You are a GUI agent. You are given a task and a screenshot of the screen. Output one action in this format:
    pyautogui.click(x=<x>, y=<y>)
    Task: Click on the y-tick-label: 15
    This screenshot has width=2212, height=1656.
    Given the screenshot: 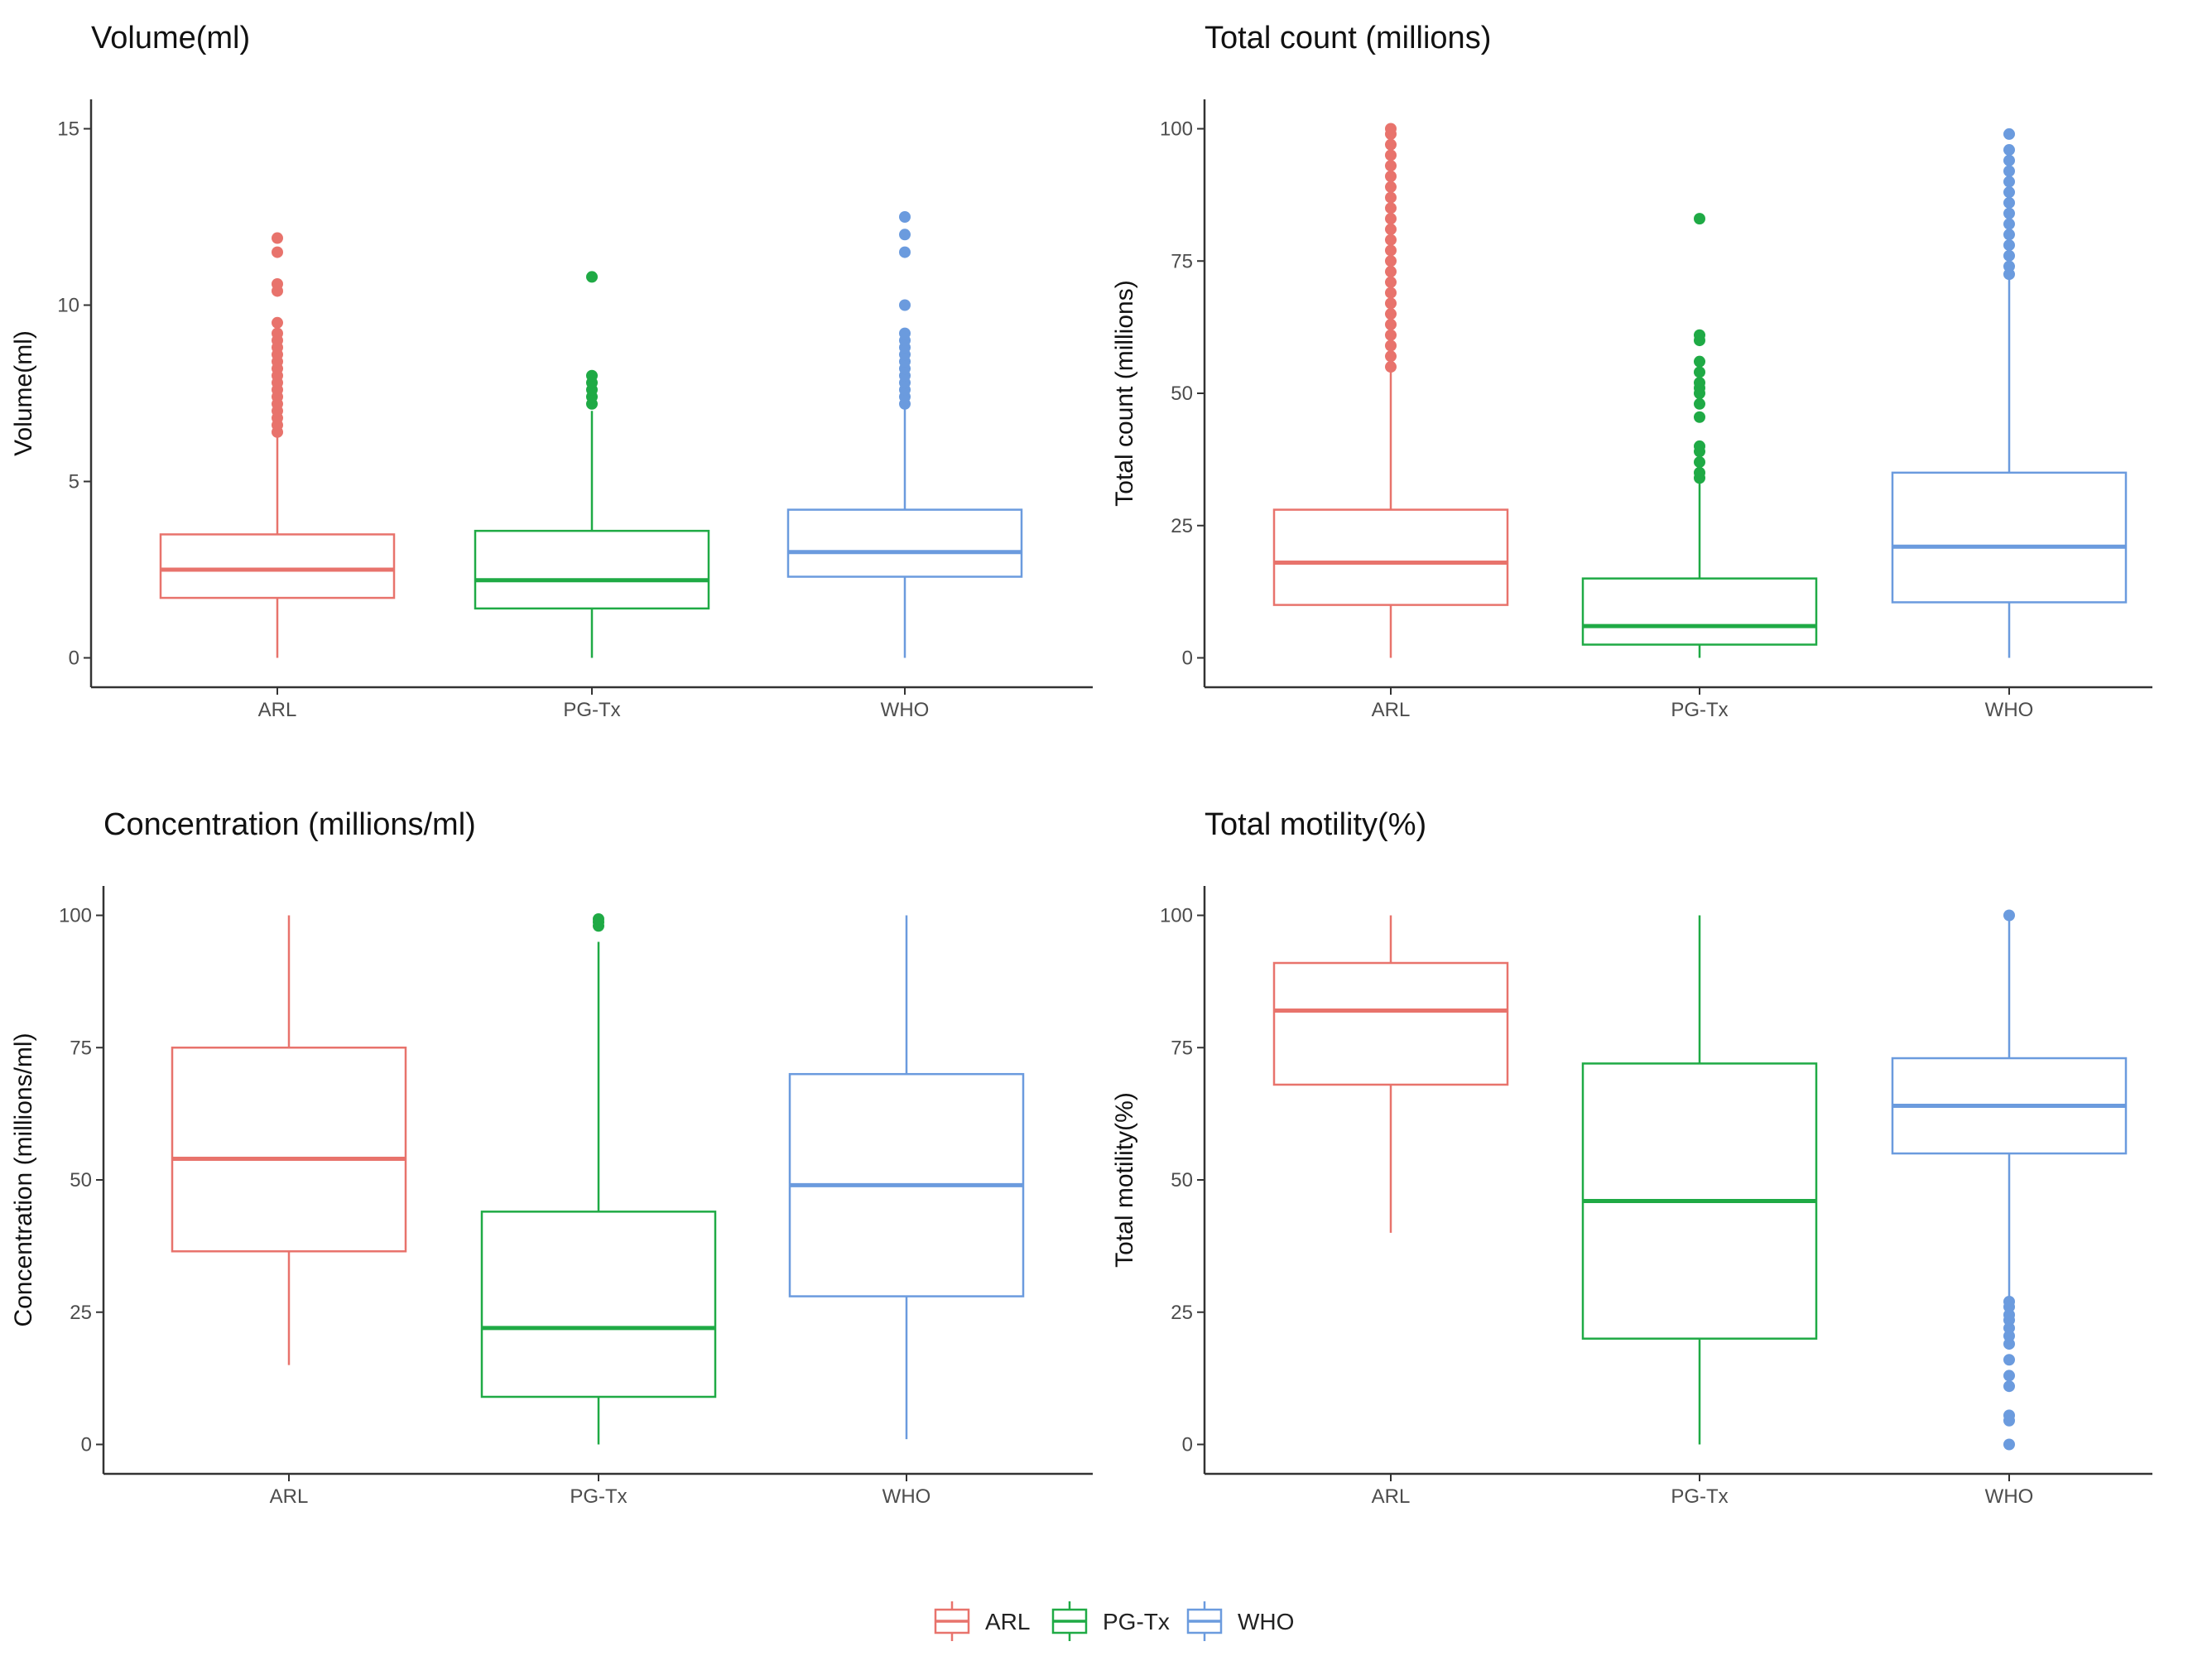 What is the action you would take?
    pyautogui.click(x=68, y=129)
    